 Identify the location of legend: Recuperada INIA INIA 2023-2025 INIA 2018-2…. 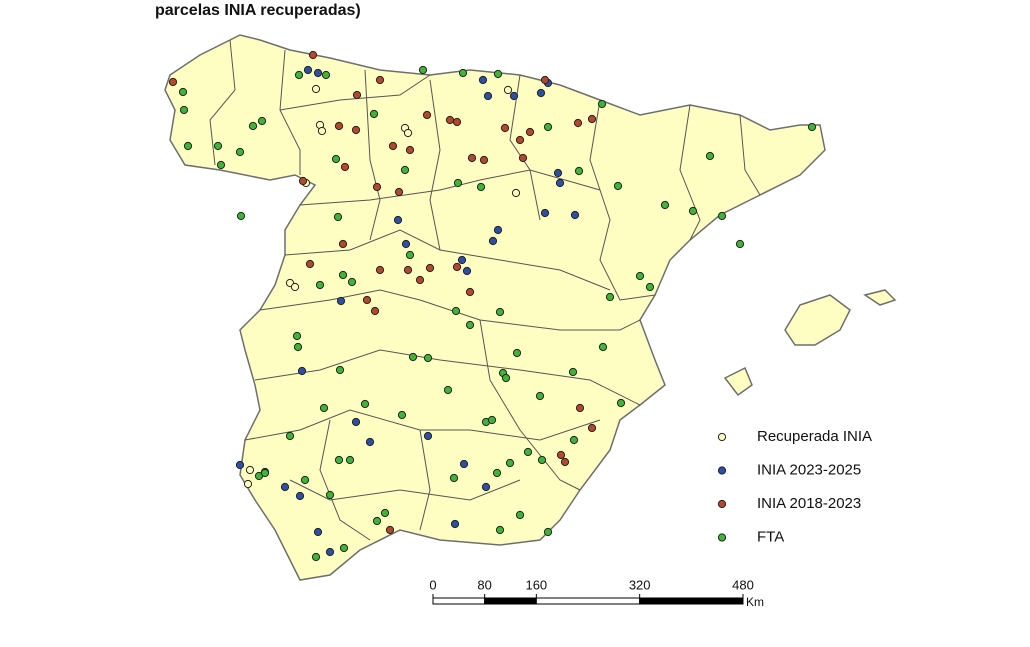
(794, 486).